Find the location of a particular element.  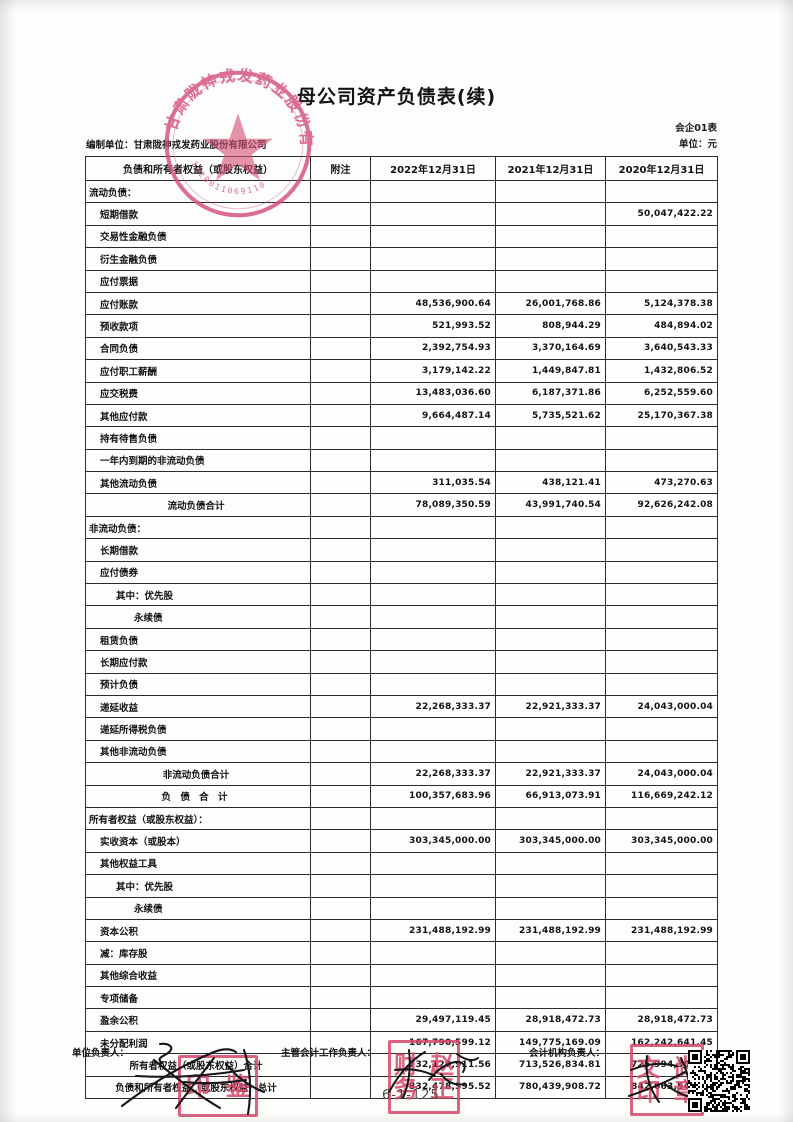

row-value-year1: 3,179,142.22 is located at coordinates (433, 371).